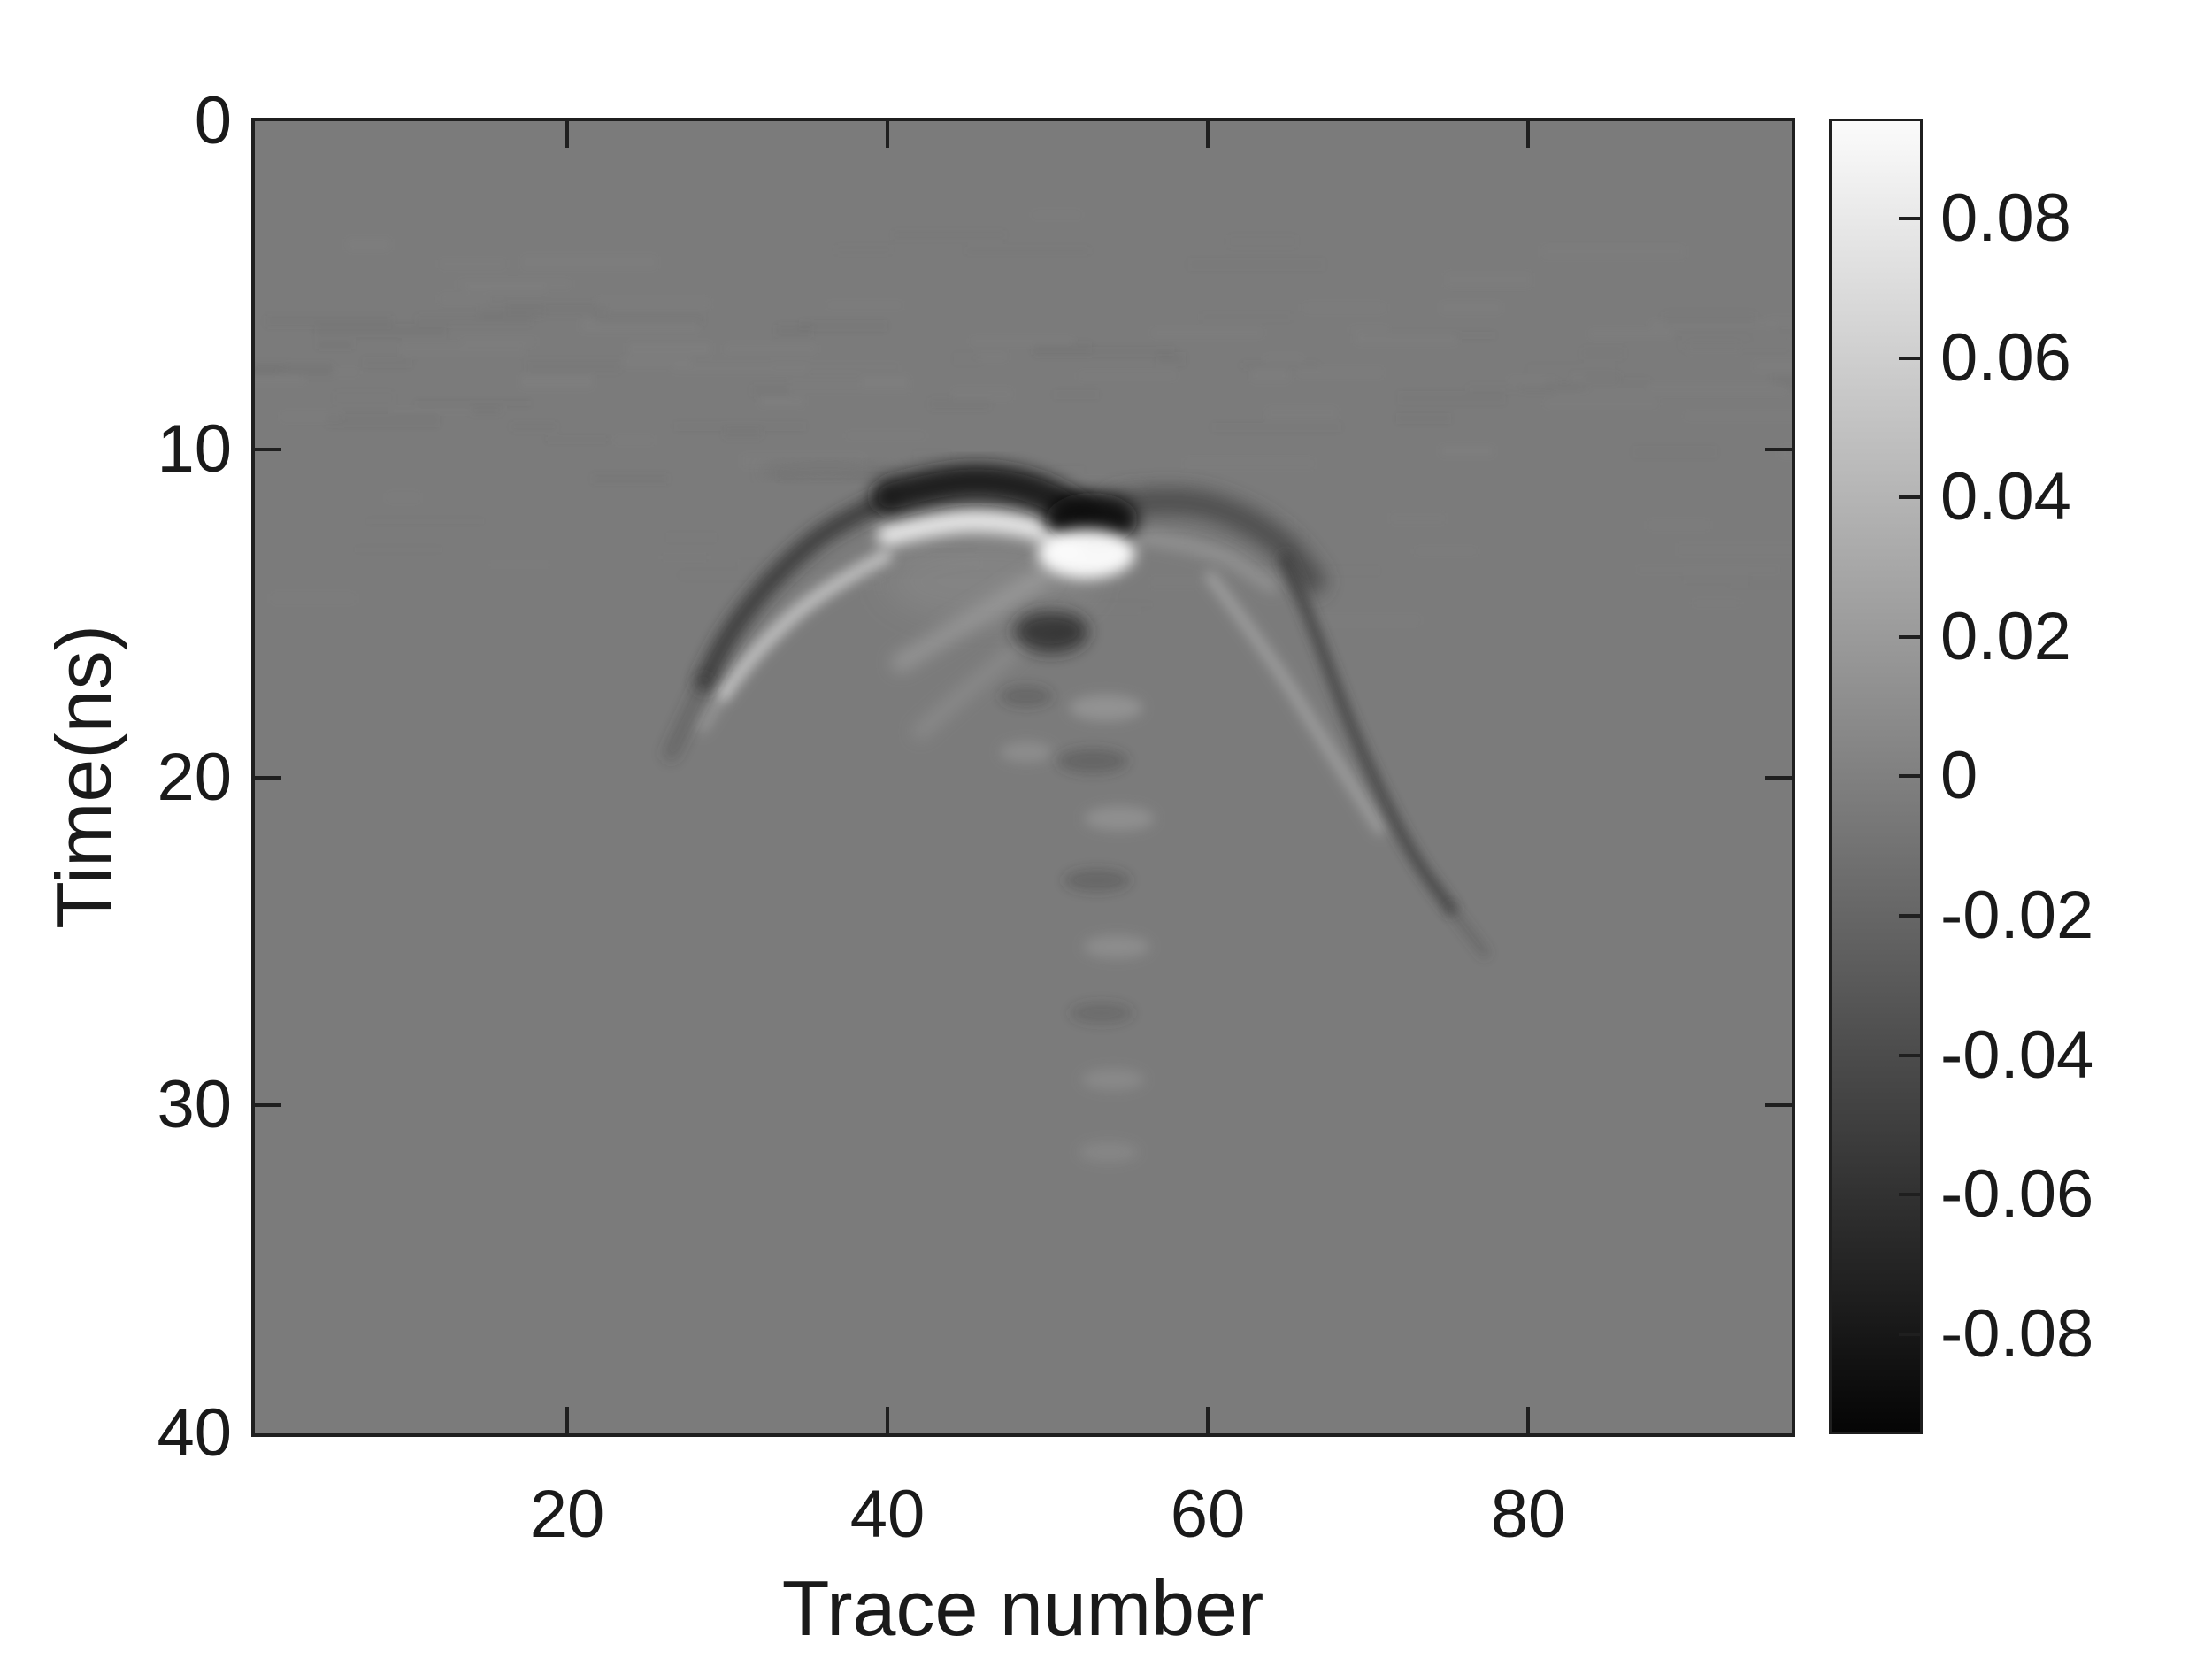  What do you see at coordinates (1959, 776) in the screenshot?
I see `colorbar-tick-label: 0` at bounding box center [1959, 776].